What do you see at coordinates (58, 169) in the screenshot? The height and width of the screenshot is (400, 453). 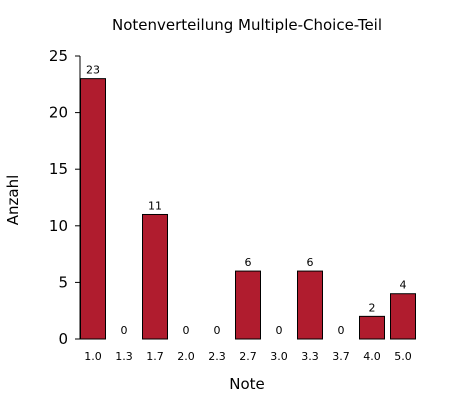 I see `y-tick-label: 15` at bounding box center [58, 169].